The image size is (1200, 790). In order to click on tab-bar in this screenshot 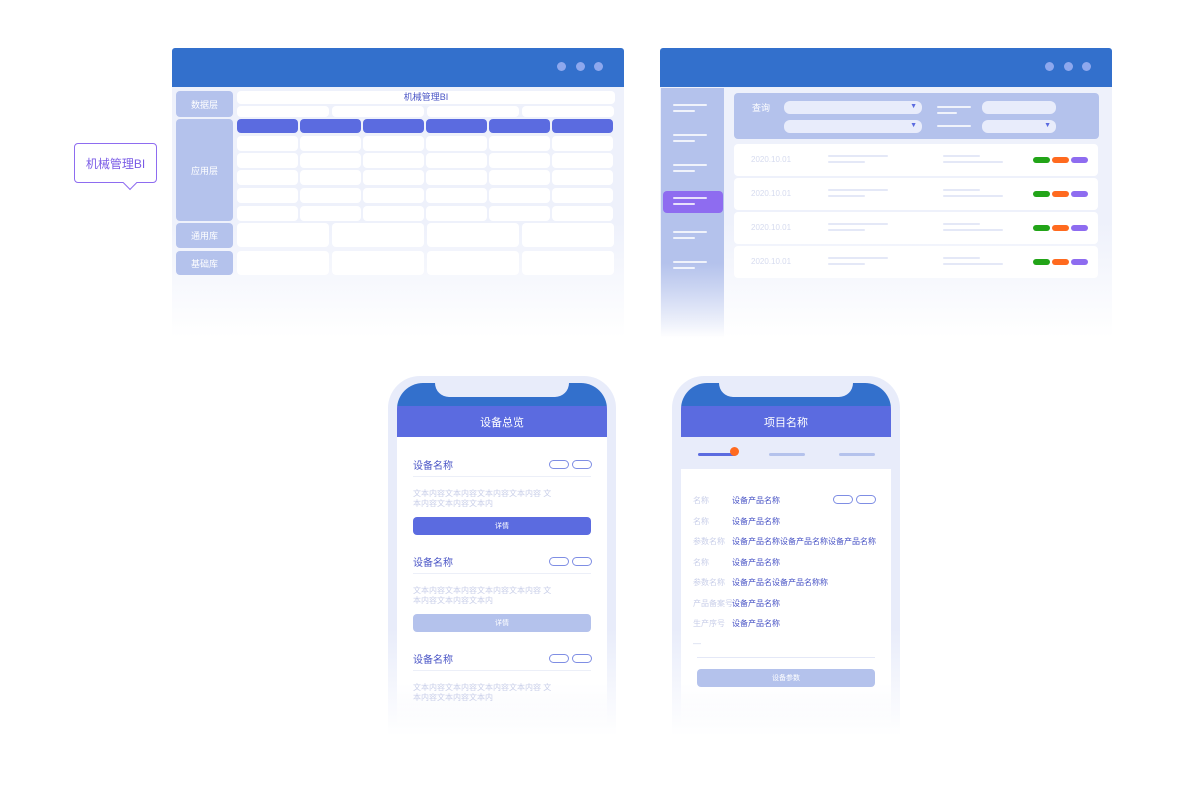, I will do `click(786, 453)`.